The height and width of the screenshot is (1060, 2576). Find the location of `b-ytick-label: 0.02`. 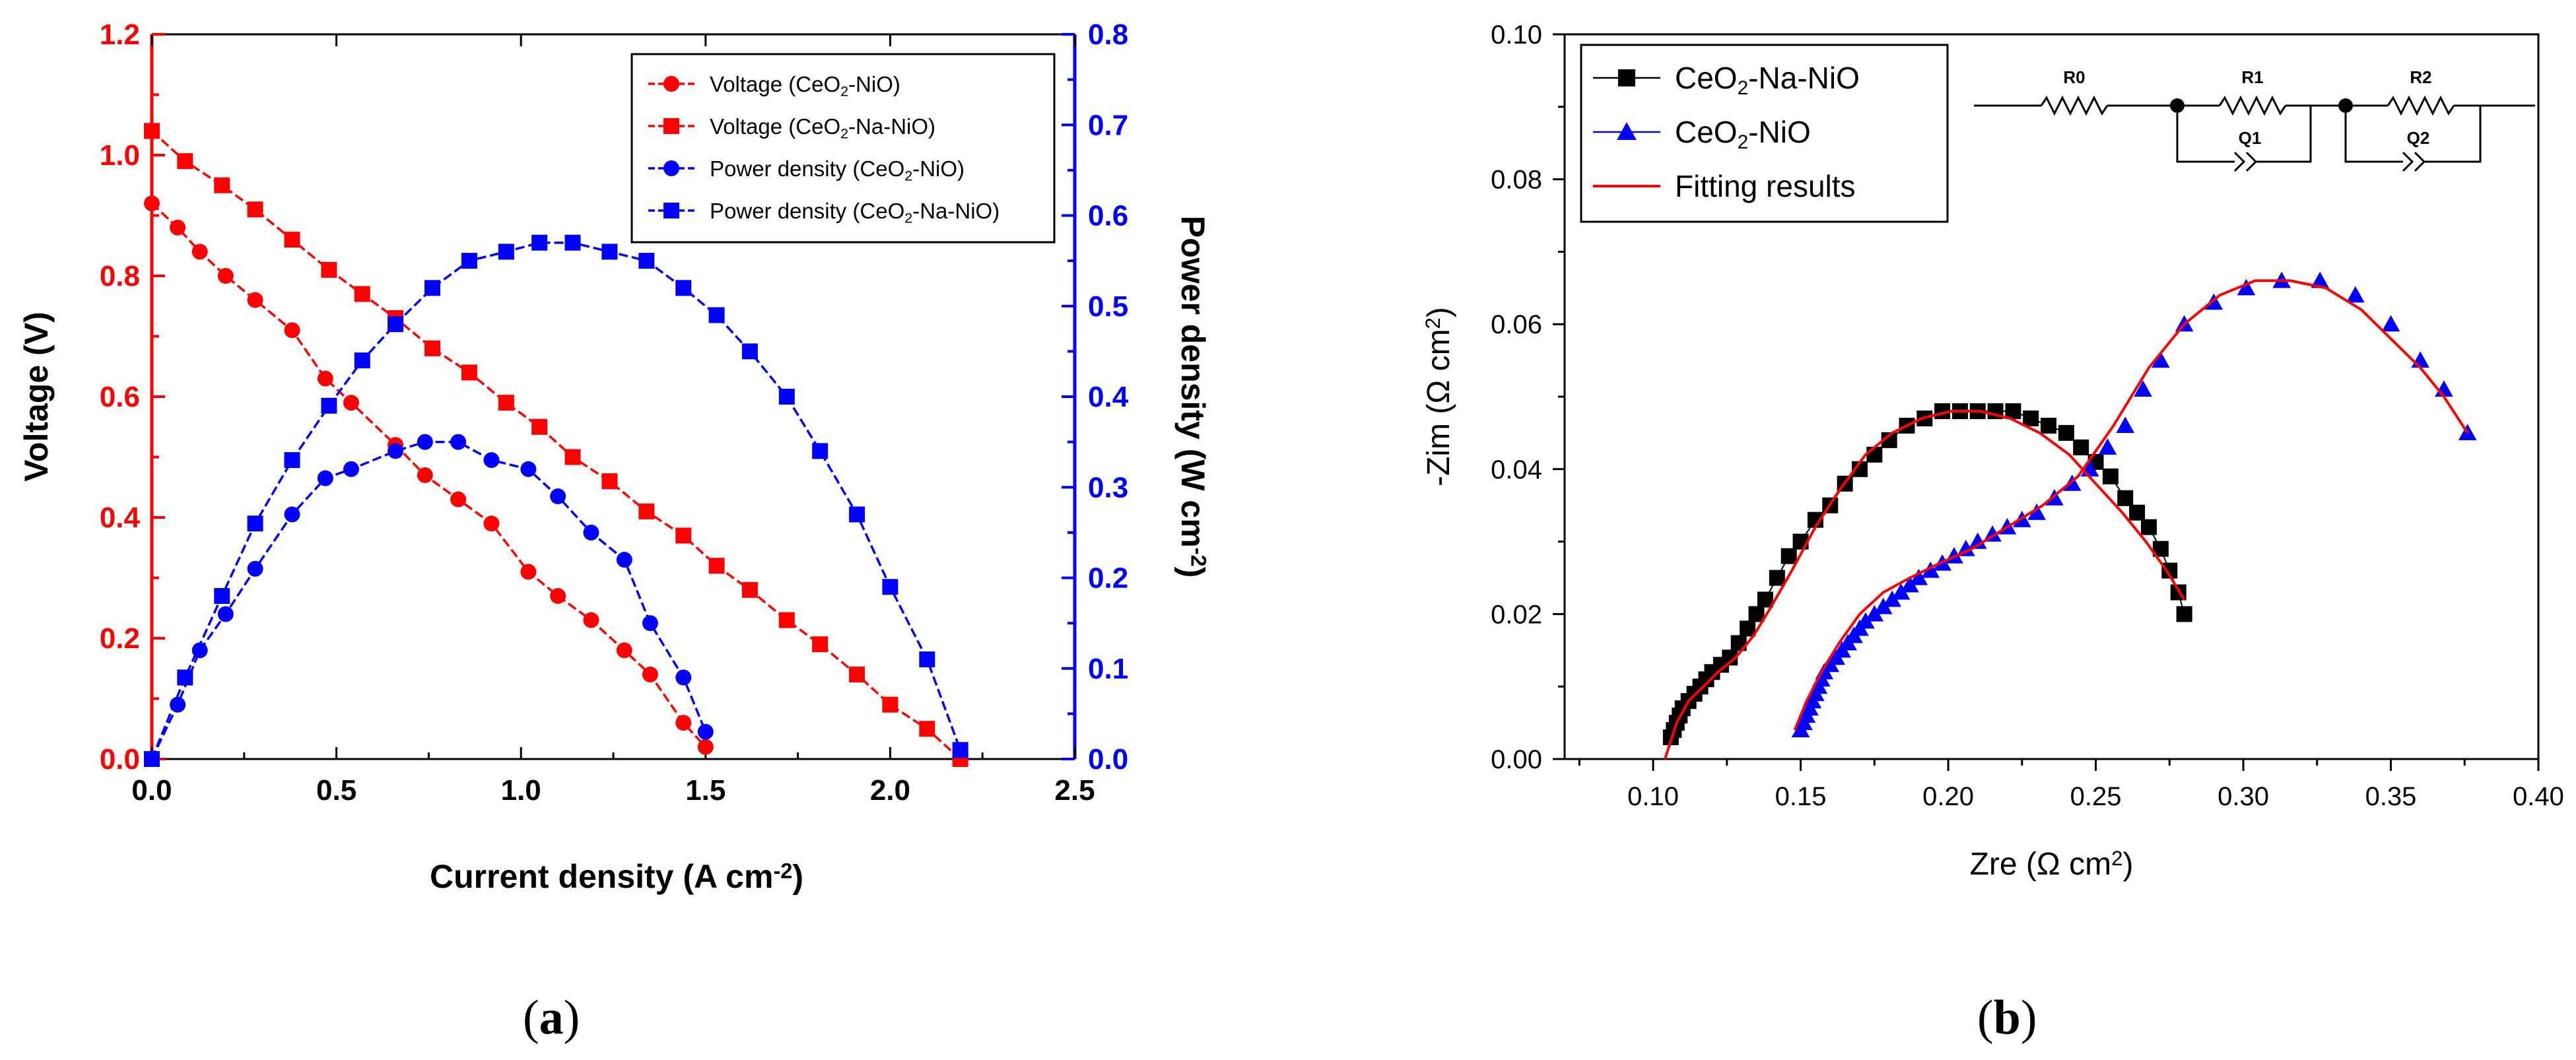

b-ytick-label: 0.02 is located at coordinates (1517, 614).